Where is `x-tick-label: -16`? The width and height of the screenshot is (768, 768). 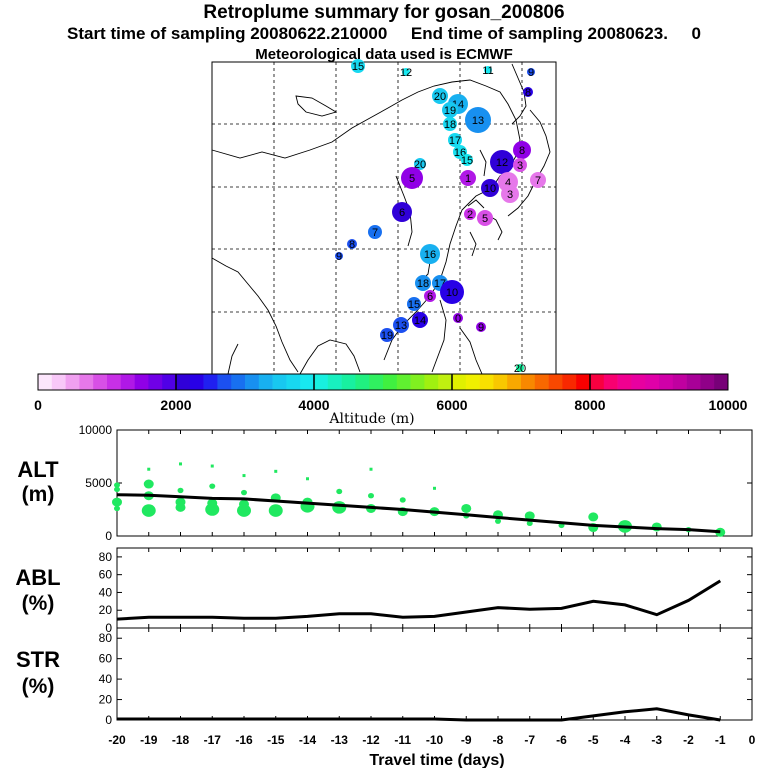 x-tick-label: -16 is located at coordinates (244, 740).